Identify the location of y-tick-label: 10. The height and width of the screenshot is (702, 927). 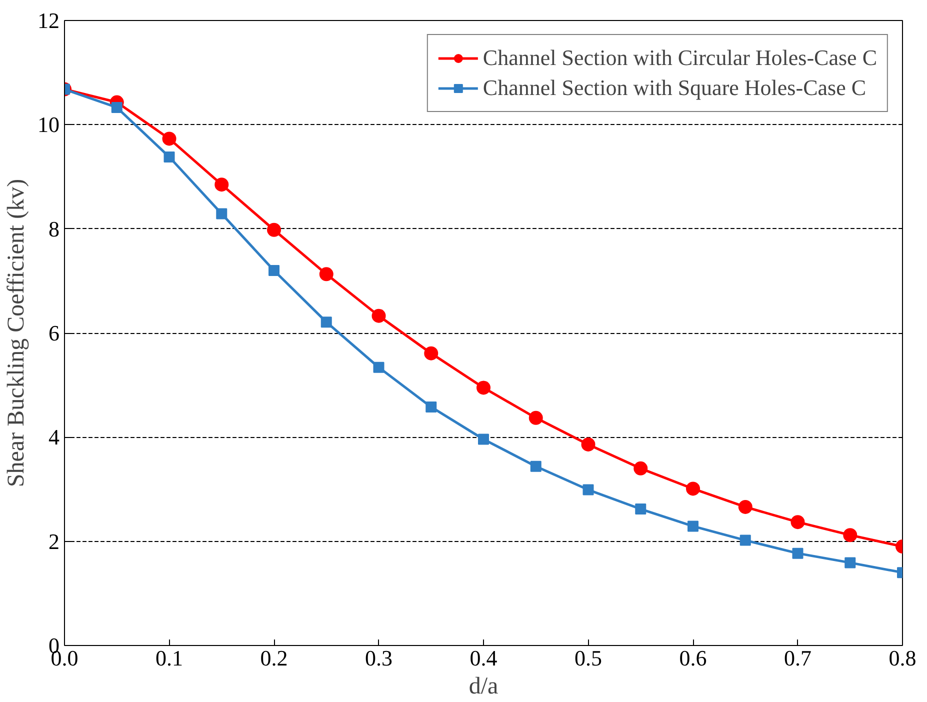
(49, 125).